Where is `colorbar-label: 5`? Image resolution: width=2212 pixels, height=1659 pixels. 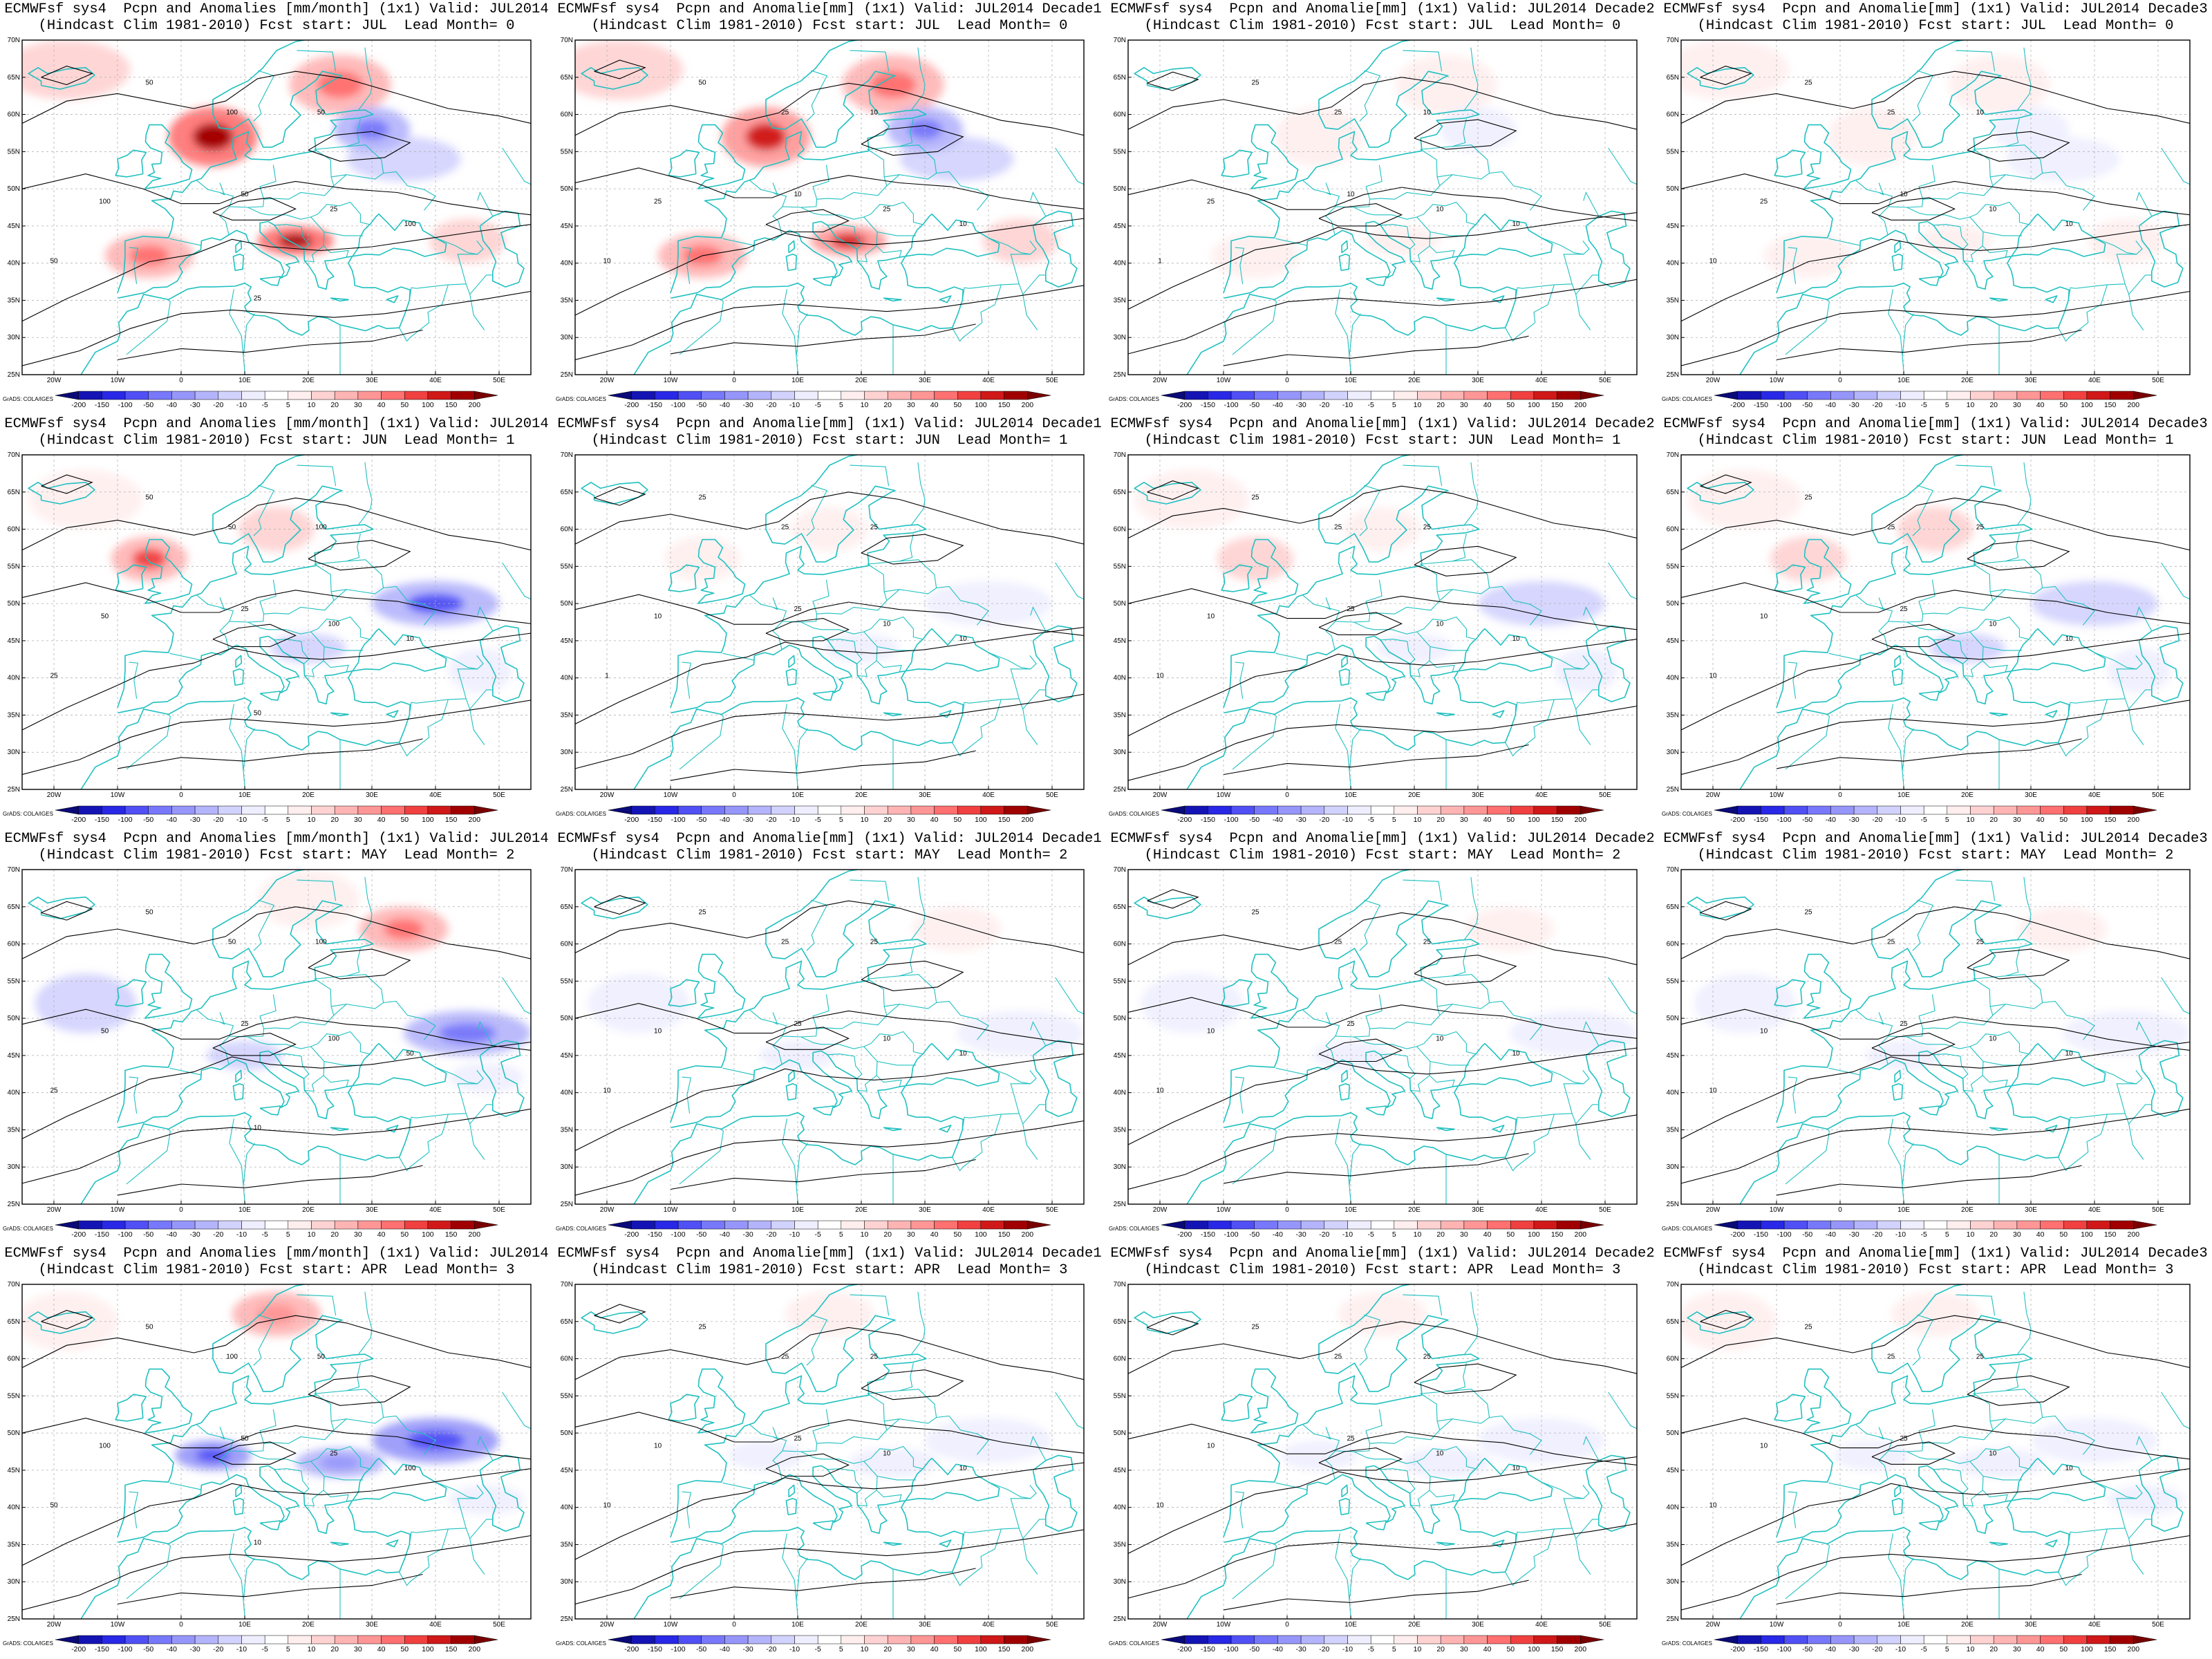 colorbar-label: 5 is located at coordinates (288, 1234).